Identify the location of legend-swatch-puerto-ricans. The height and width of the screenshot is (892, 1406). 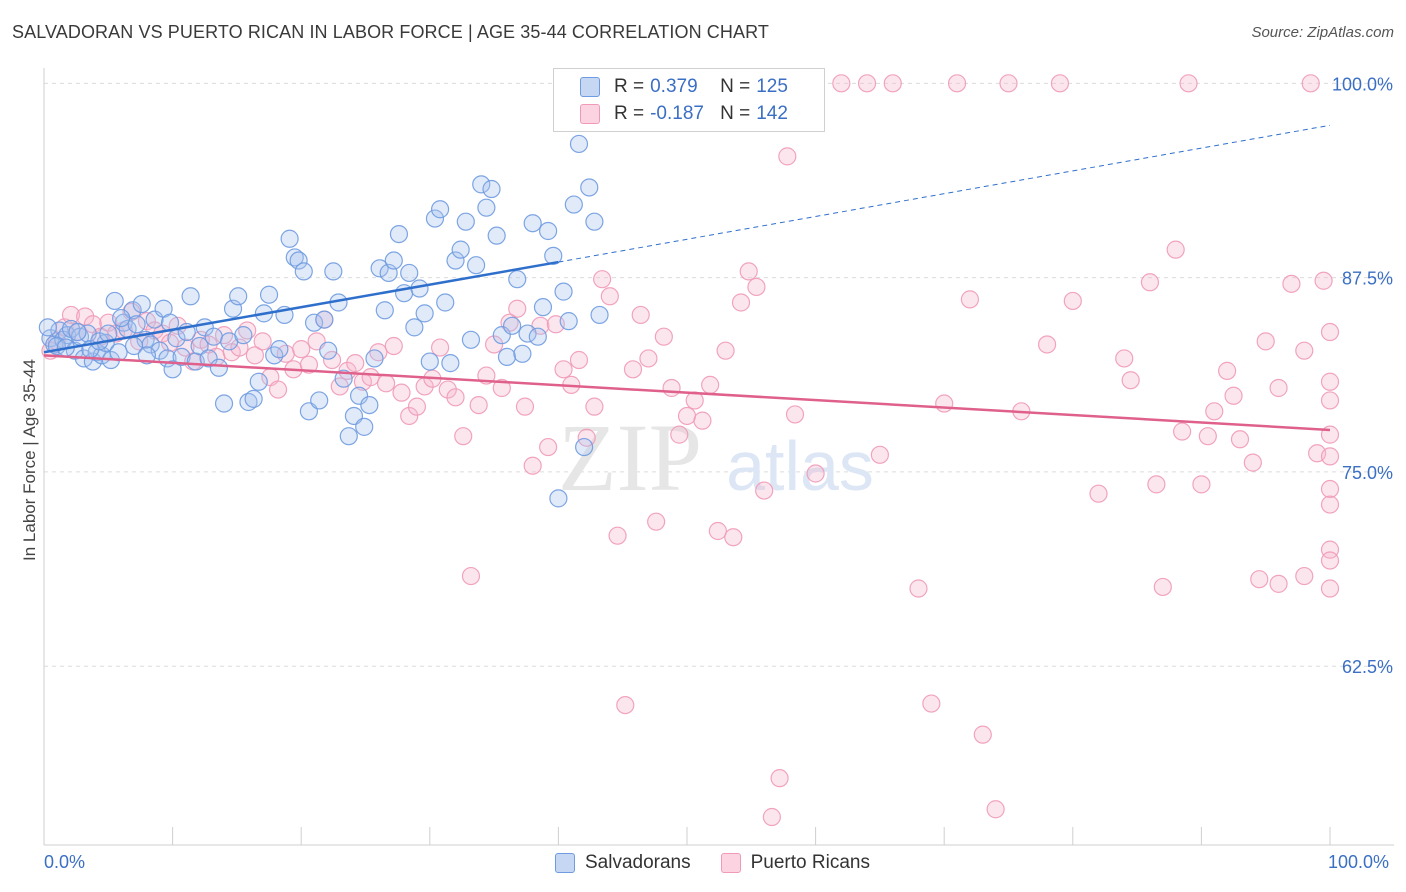
(730, 863).